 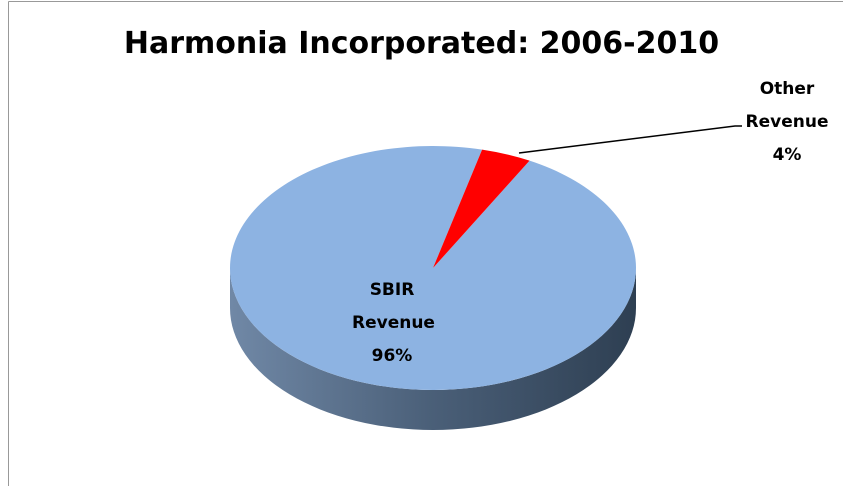 I want to click on slice-label-category: SBIR Revenue, so click(x=393, y=306).